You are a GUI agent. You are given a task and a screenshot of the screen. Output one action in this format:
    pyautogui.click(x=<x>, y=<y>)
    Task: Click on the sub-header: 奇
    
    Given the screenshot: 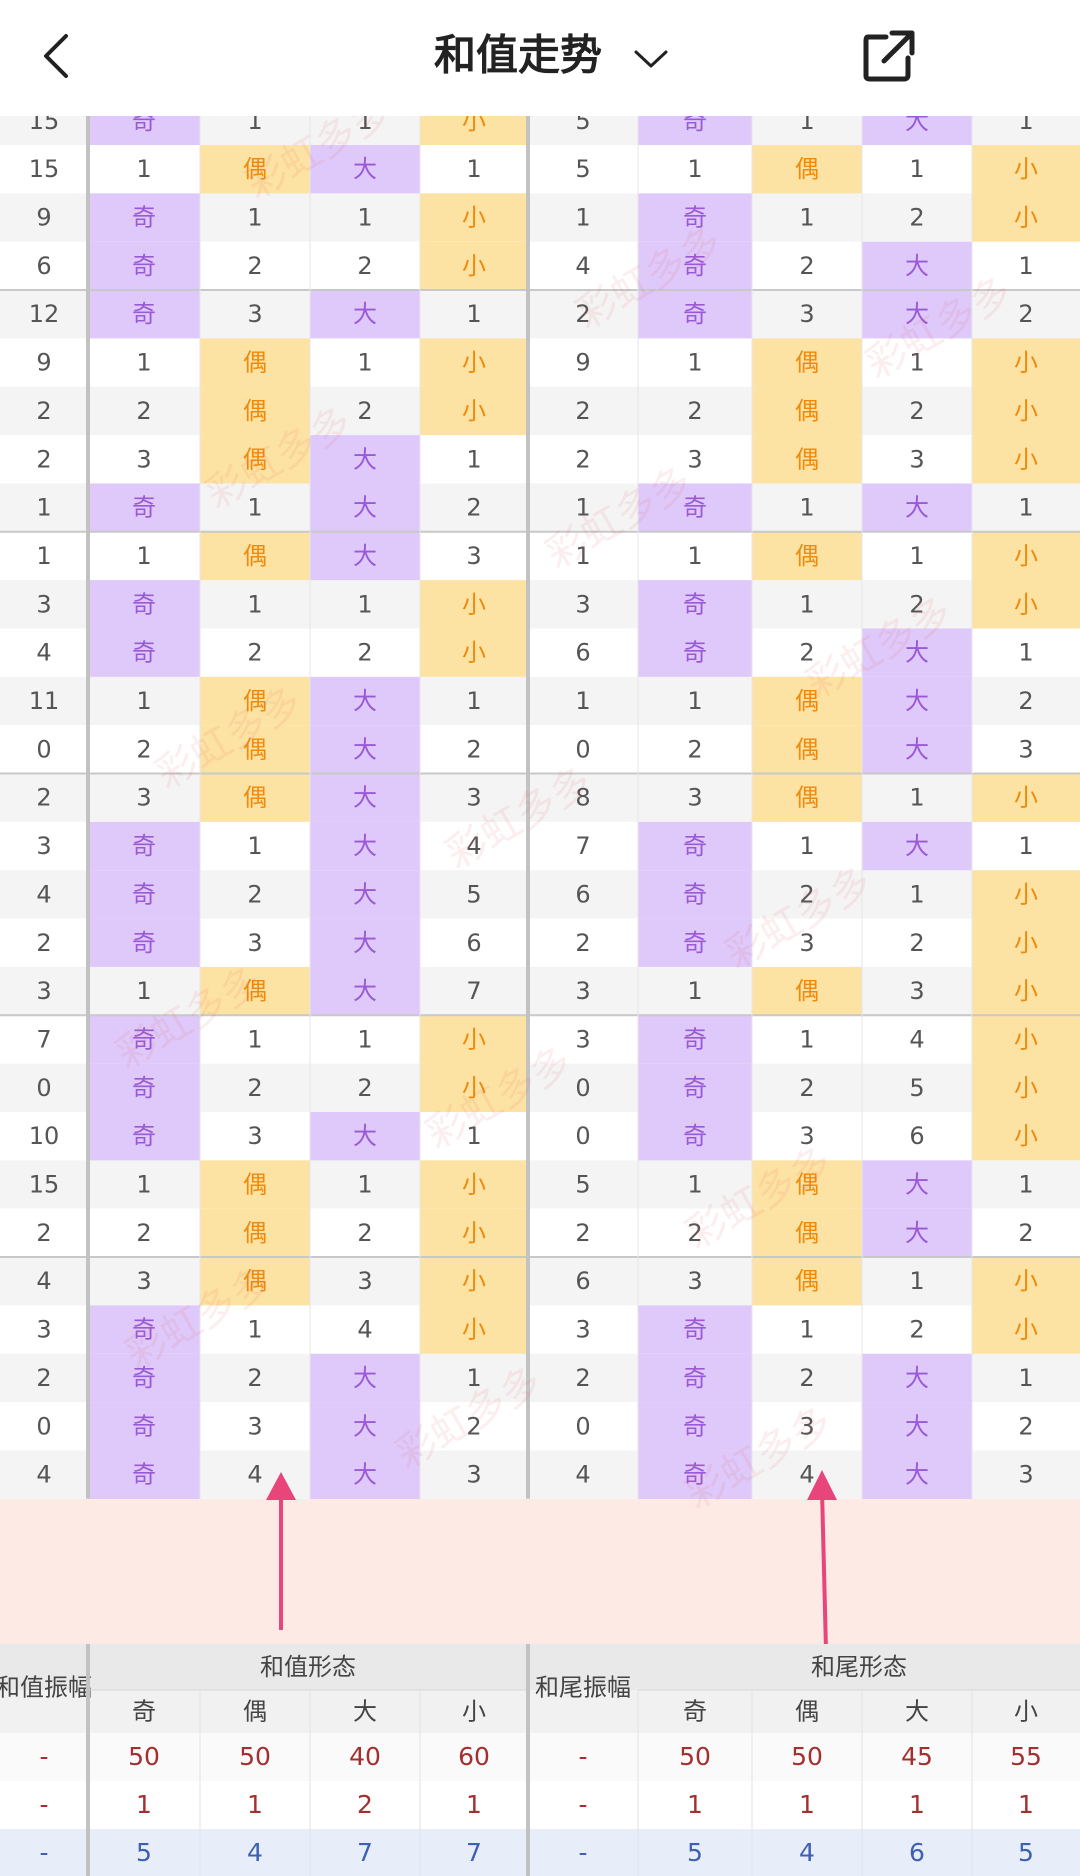 What is the action you would take?
    pyautogui.click(x=695, y=1712)
    